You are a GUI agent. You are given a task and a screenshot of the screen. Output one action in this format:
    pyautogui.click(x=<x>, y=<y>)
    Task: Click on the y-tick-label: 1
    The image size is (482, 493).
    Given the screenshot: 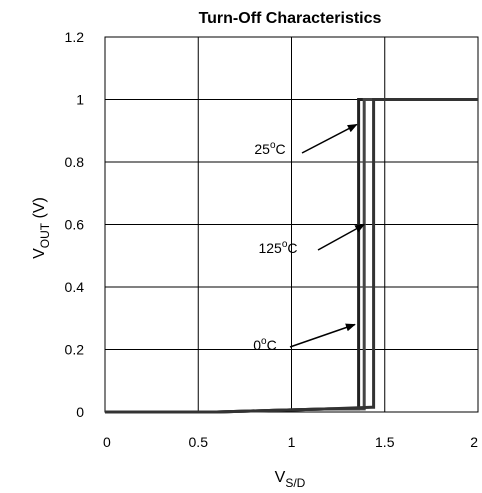 What is the action you would take?
    pyautogui.click(x=80, y=100)
    